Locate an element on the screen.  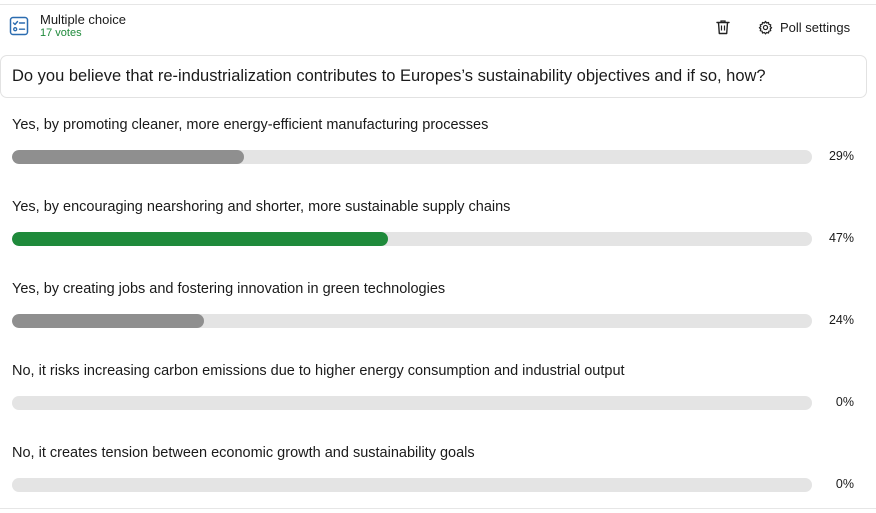
poll-type-title: Multiple choice is located at coordinates (83, 19).